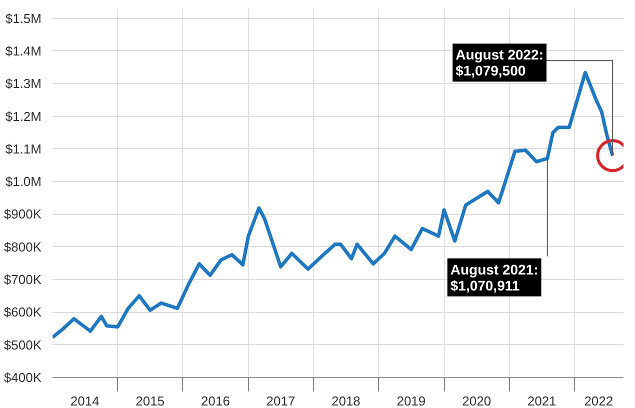  I want to click on x-tick-label: 2016, so click(215, 401).